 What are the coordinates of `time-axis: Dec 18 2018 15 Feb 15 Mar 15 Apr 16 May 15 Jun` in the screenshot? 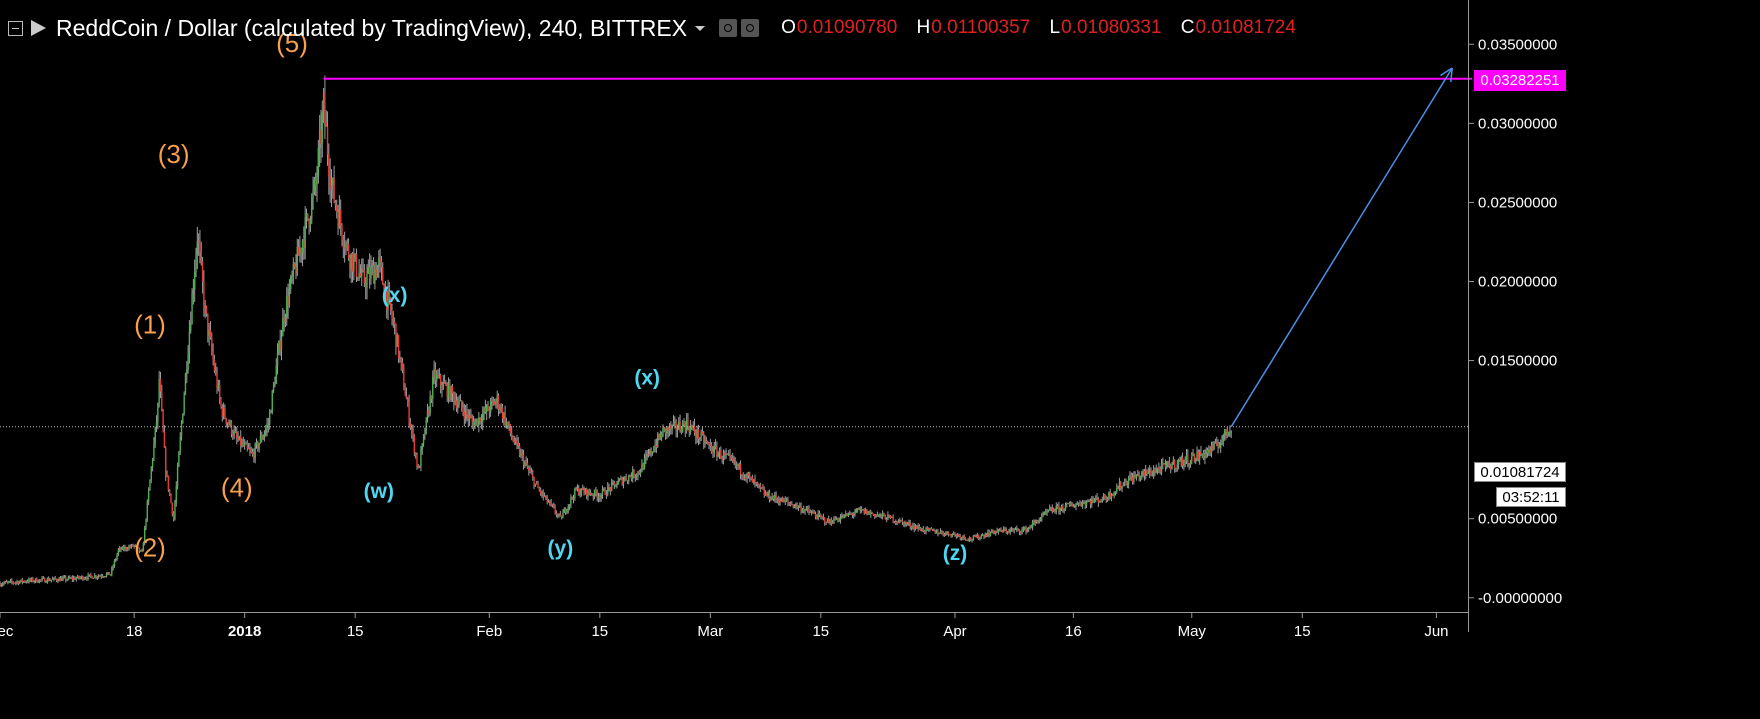 It's located at (734, 626).